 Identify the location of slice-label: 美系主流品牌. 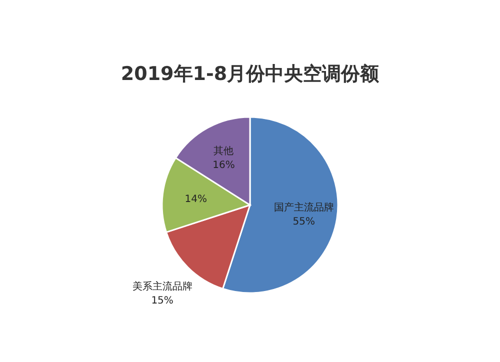
(162, 286).